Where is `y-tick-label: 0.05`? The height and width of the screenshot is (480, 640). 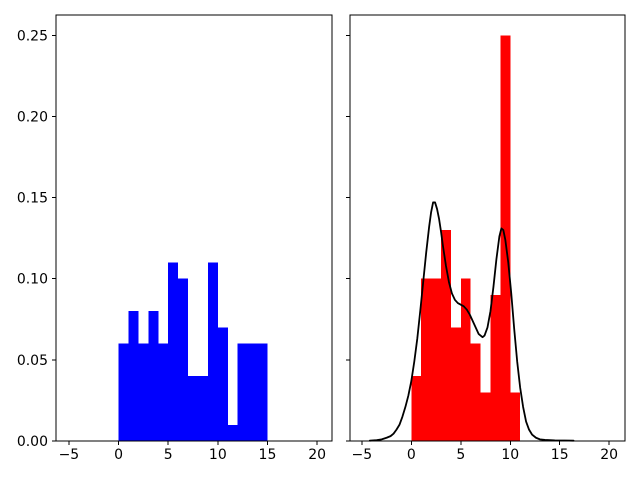
y-tick-label: 0.05 is located at coordinates (32, 361).